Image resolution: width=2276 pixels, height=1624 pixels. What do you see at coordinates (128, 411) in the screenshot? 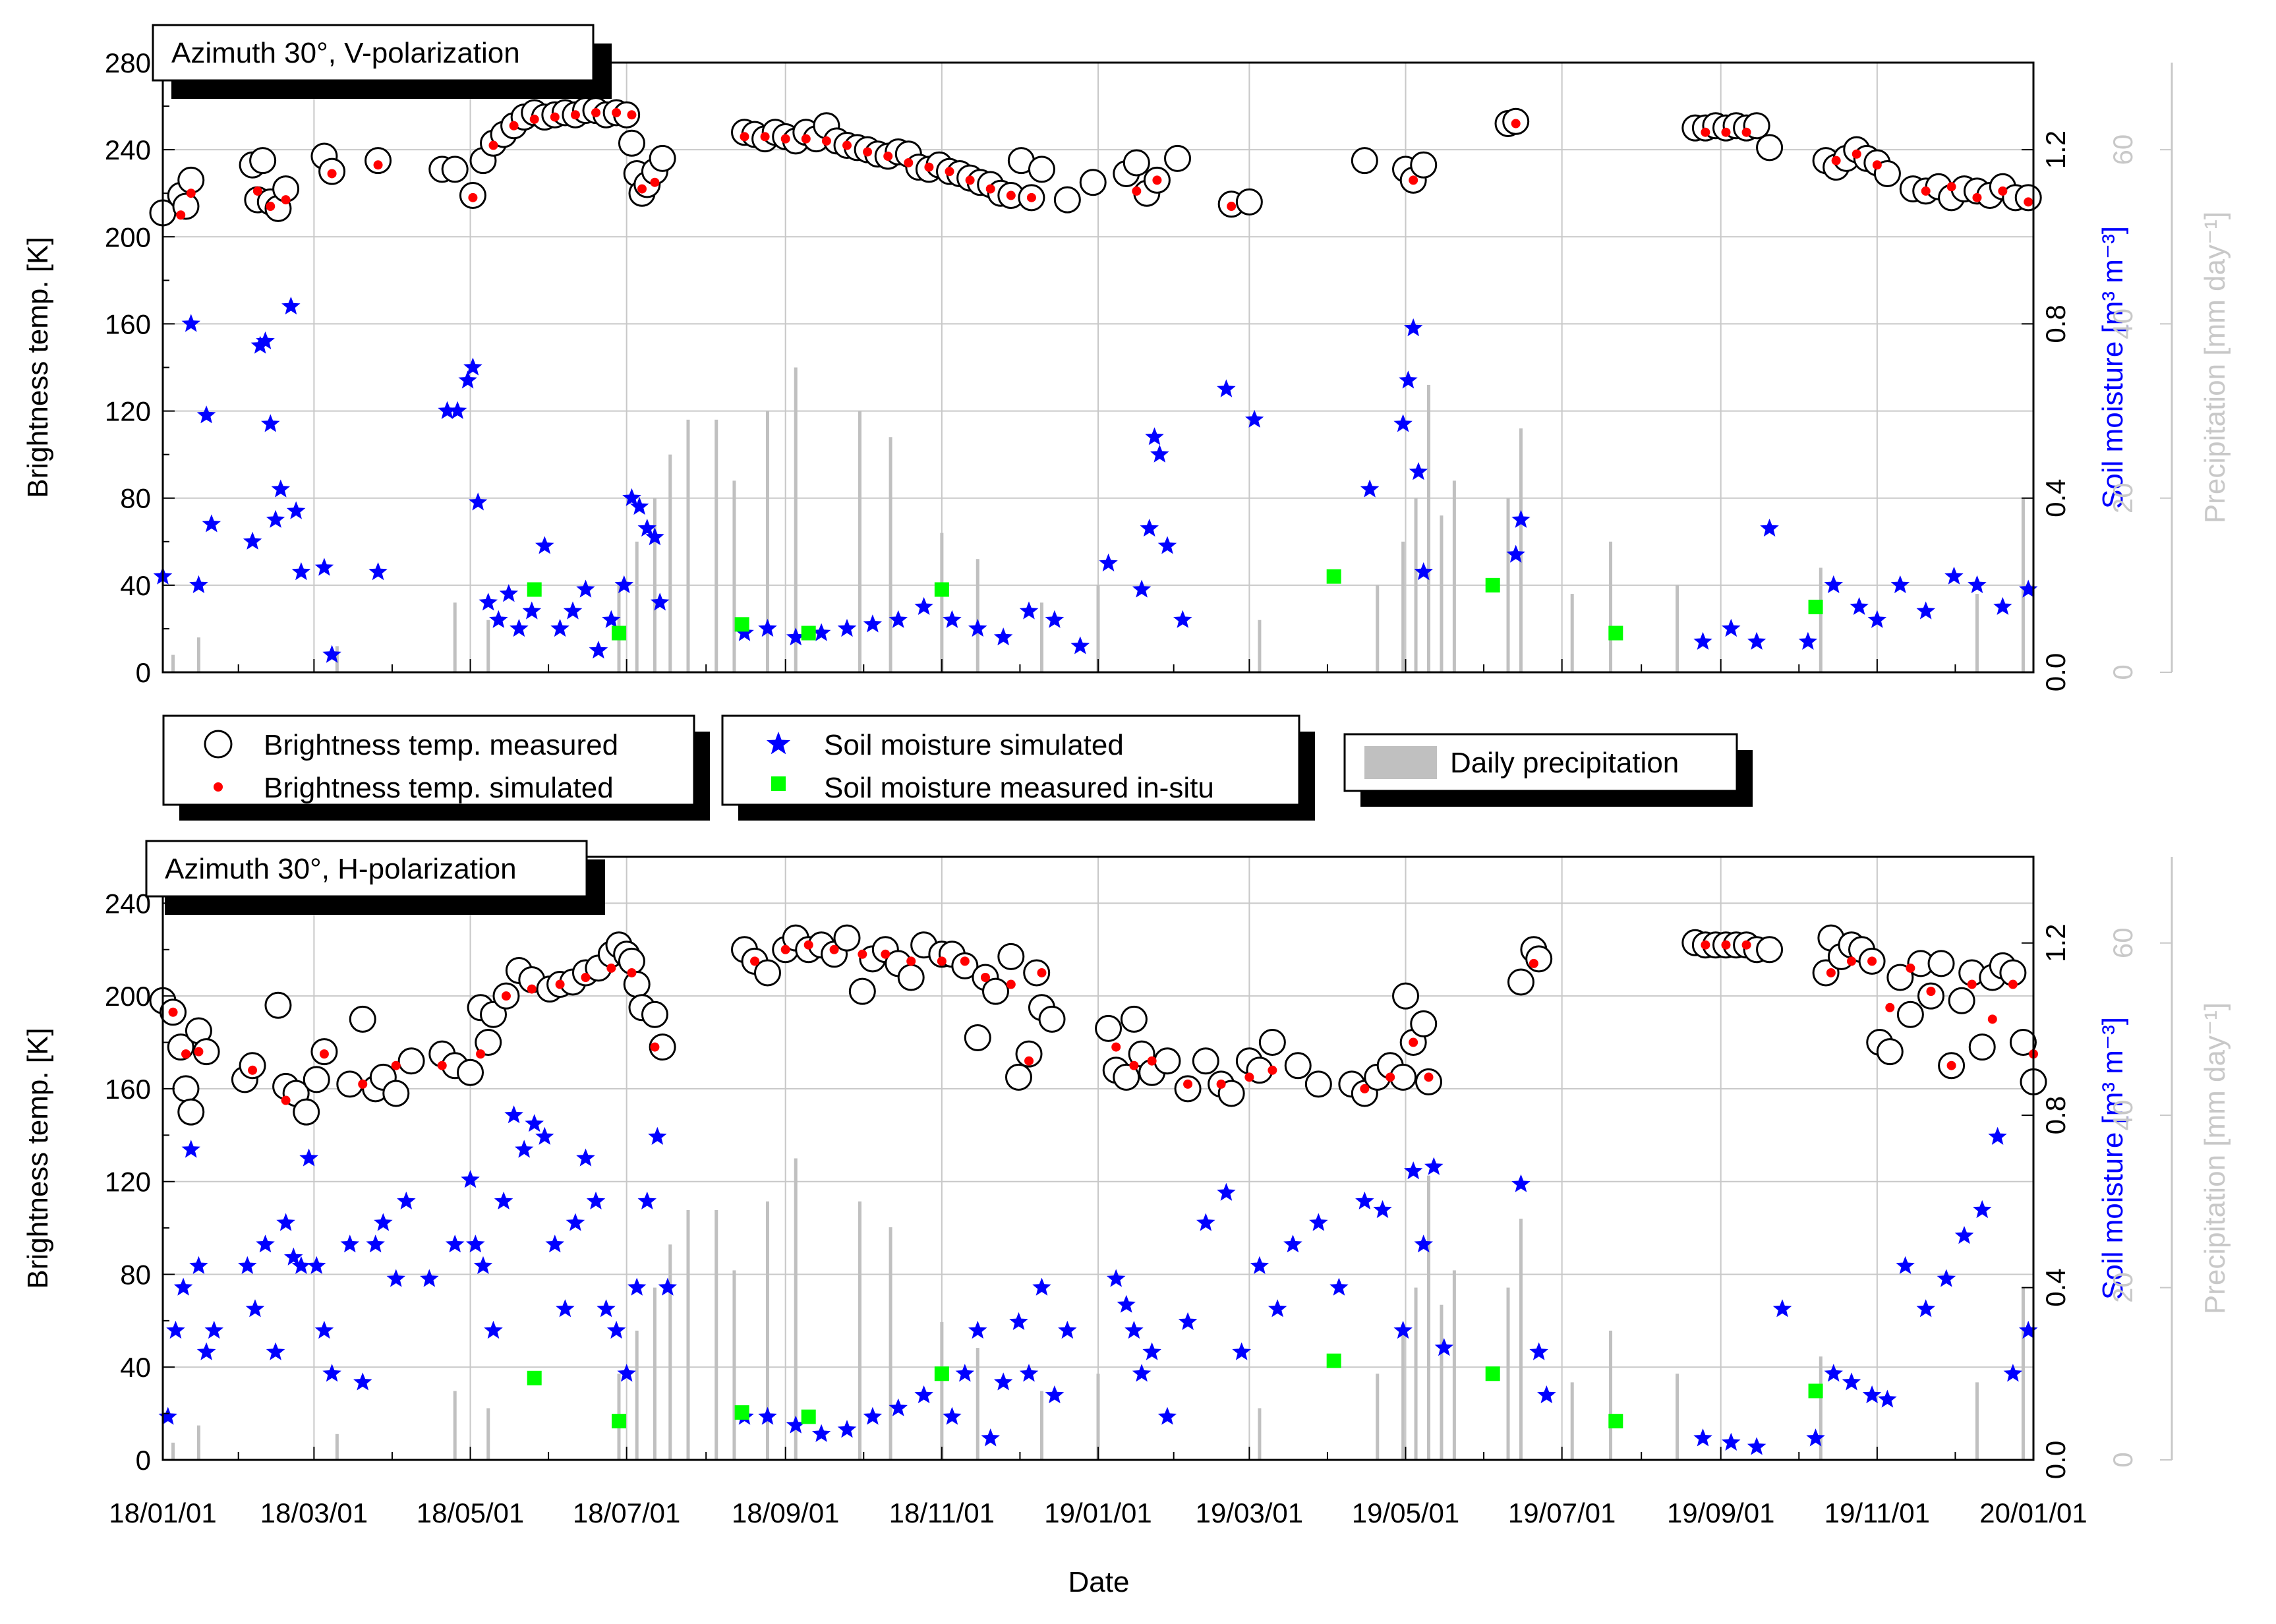
I see `y-tick-label: 120` at bounding box center [128, 411].